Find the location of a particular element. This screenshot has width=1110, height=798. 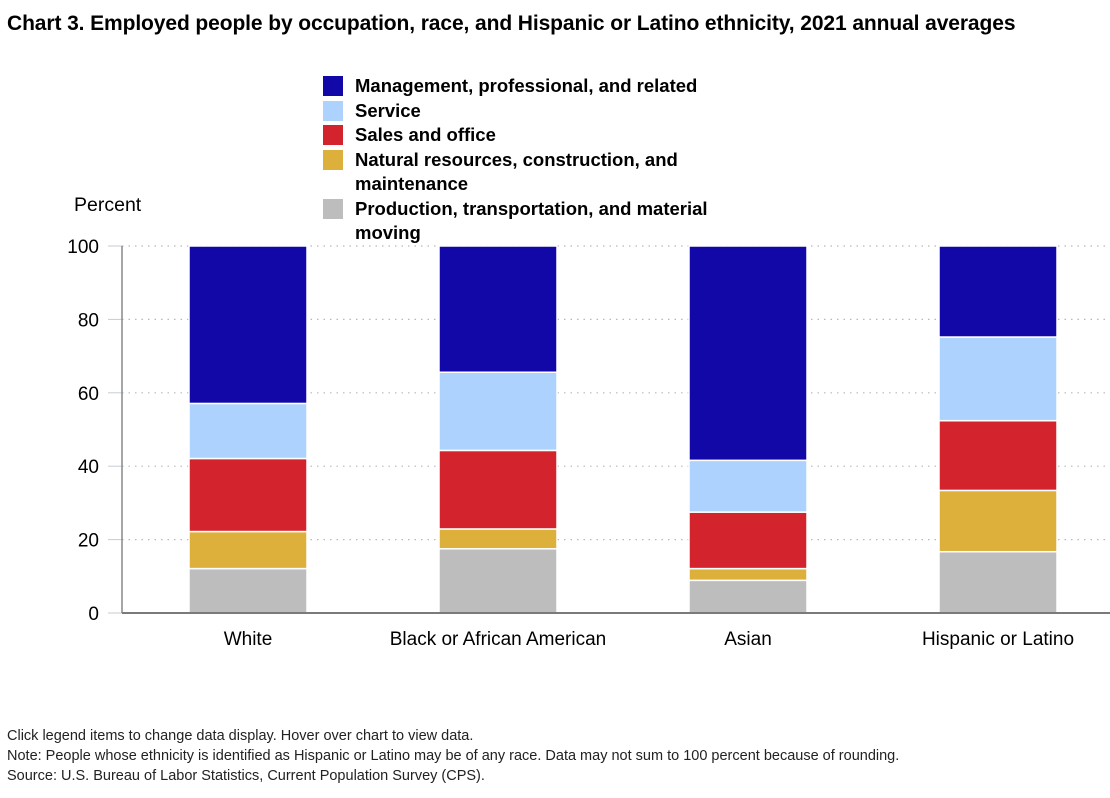

legend-item: Service is located at coordinates (537, 111).